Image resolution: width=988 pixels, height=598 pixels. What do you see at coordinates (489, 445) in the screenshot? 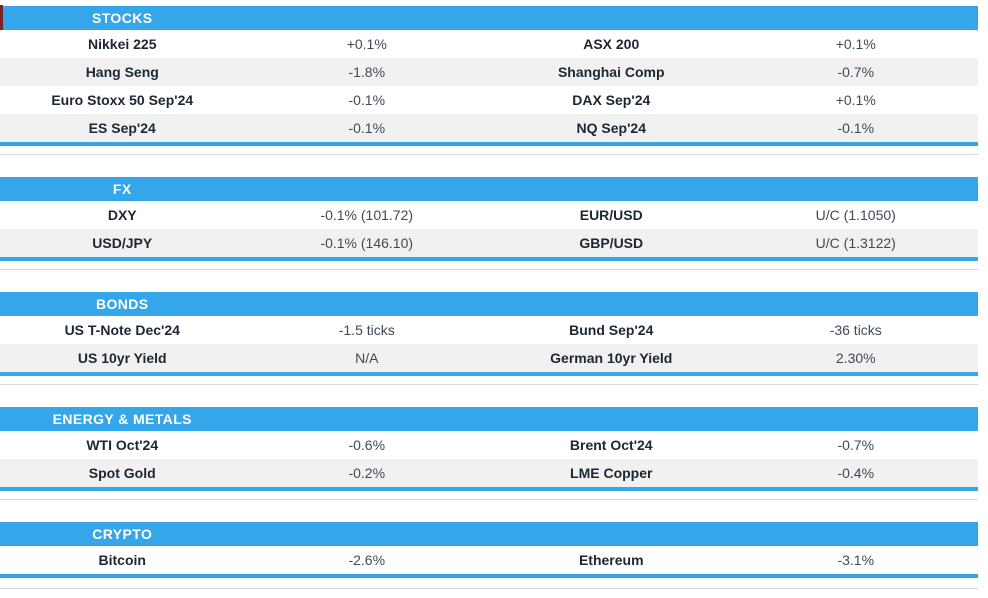
I see `table-row: WTI Oct'24 -0.6% Brent Oct'24 -0.7%` at bounding box center [489, 445].